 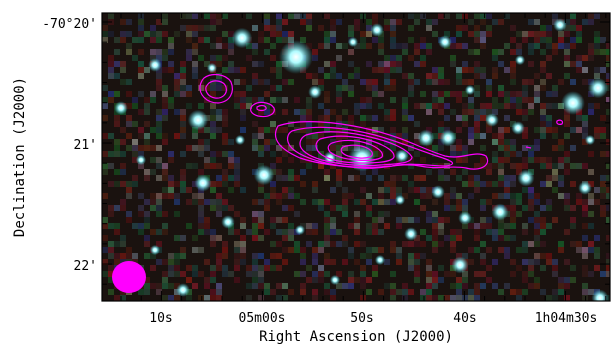 I want to click on x-tick-labels: 10s 05m00s 50s 40s 1h04m30s, so click(x=373, y=318).